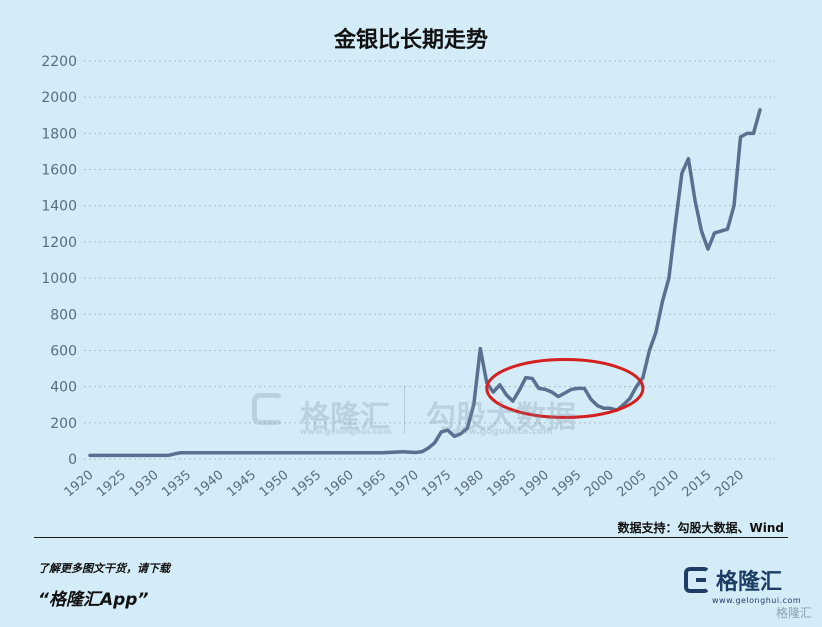  I want to click on y-tick-label: 200, so click(63, 424).